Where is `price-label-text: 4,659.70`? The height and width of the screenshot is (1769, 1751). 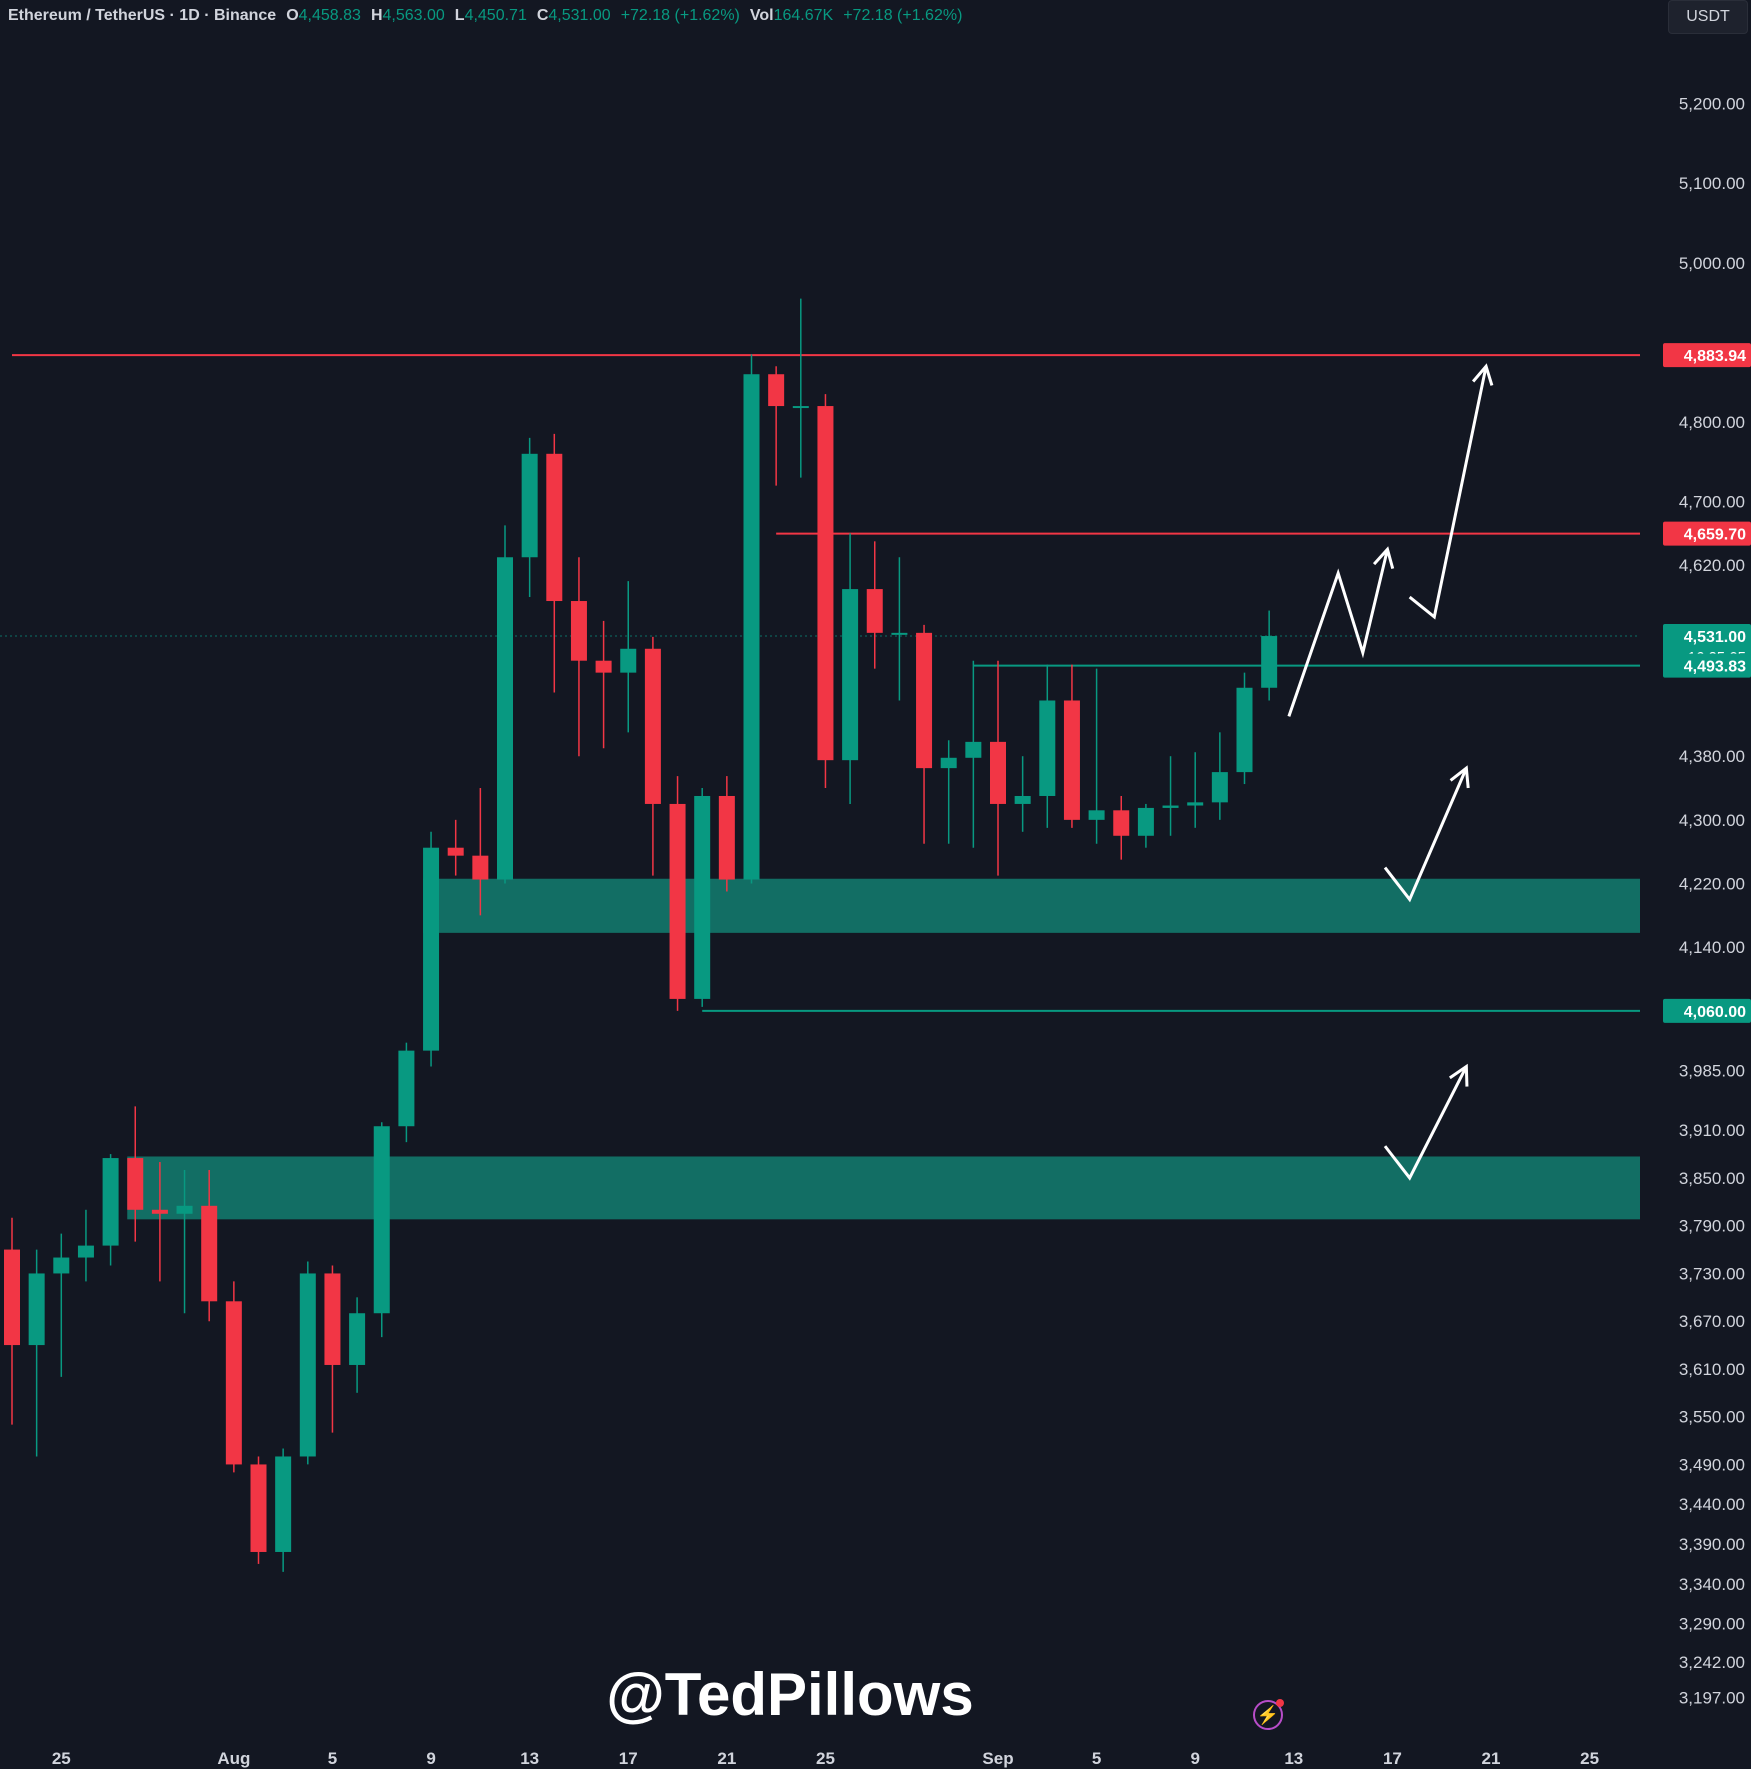 price-label-text: 4,659.70 is located at coordinates (1715, 535).